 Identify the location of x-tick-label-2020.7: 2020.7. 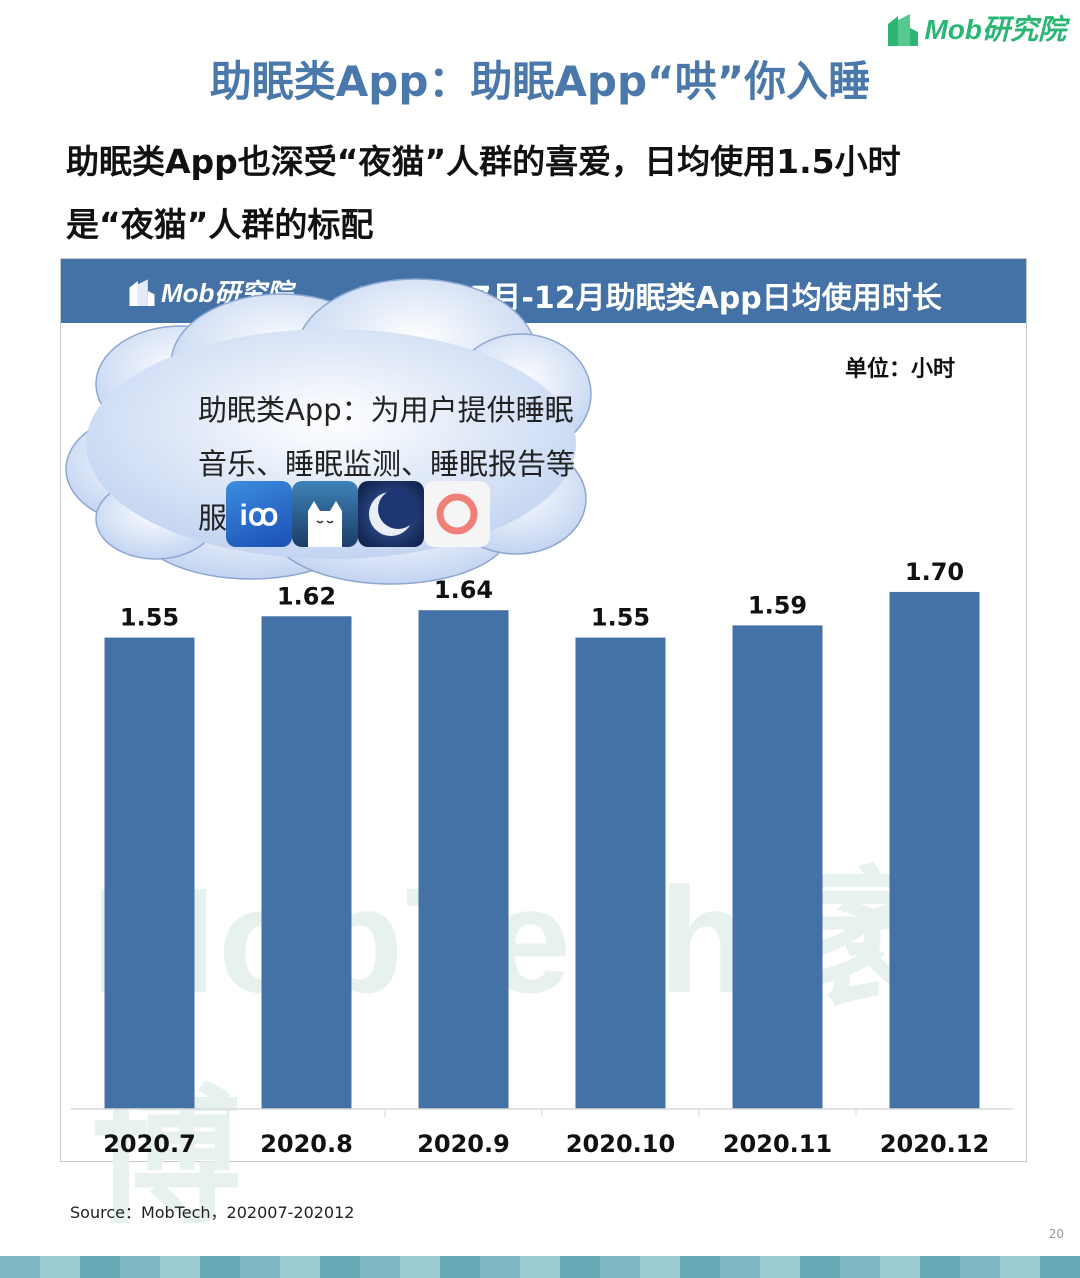
(149, 1144).